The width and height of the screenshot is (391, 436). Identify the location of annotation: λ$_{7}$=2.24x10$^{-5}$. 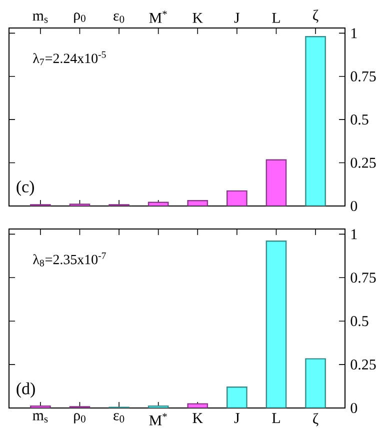
(69, 58).